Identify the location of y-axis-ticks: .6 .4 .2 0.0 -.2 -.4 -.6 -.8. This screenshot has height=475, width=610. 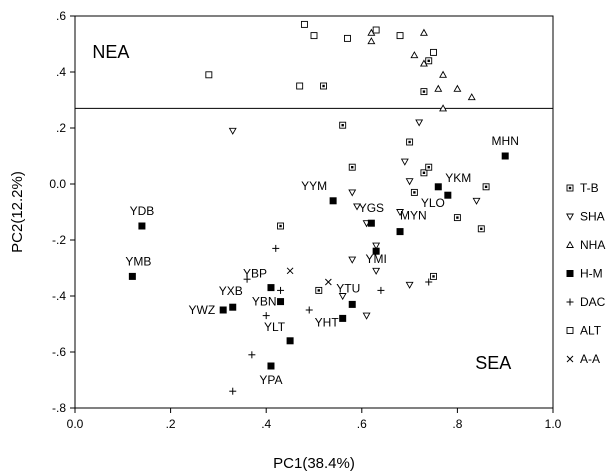
(62, 212).